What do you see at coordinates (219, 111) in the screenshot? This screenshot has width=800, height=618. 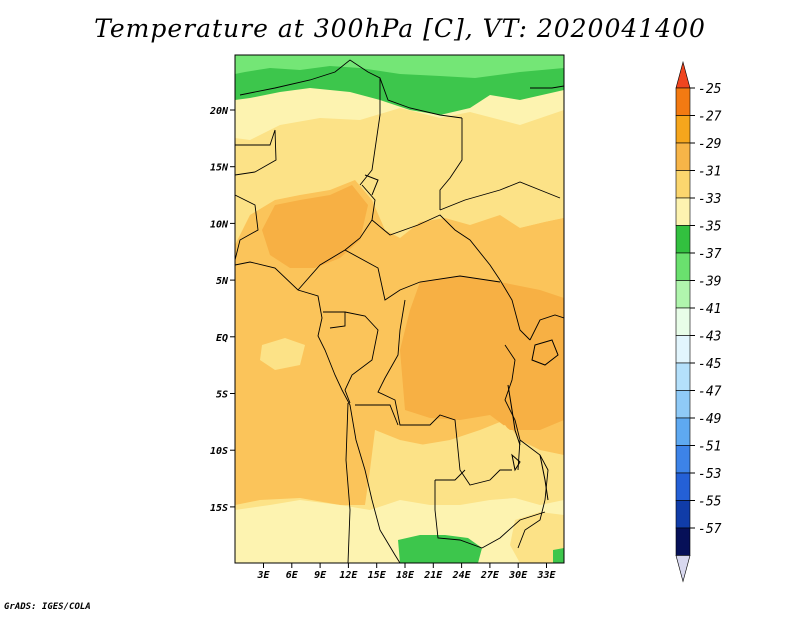 I see `lat-tick-label: 20N` at bounding box center [219, 111].